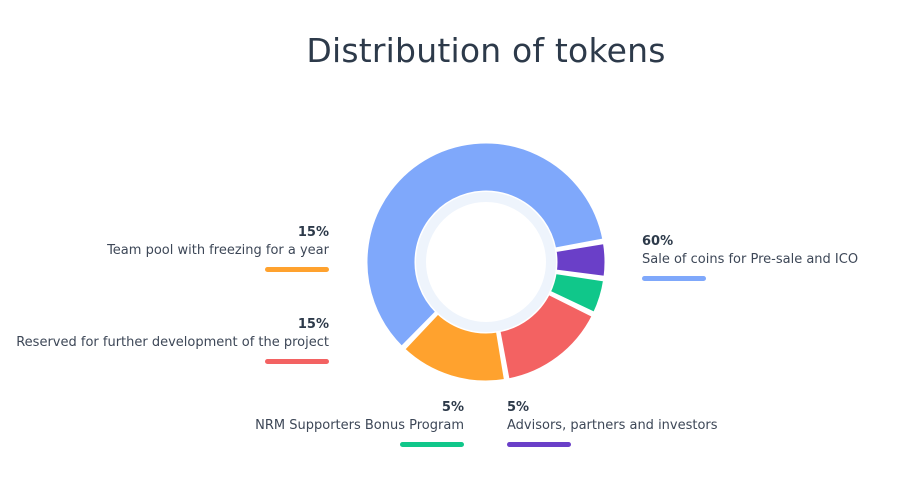  I want to click on legend-swatch-team, so click(297, 269).